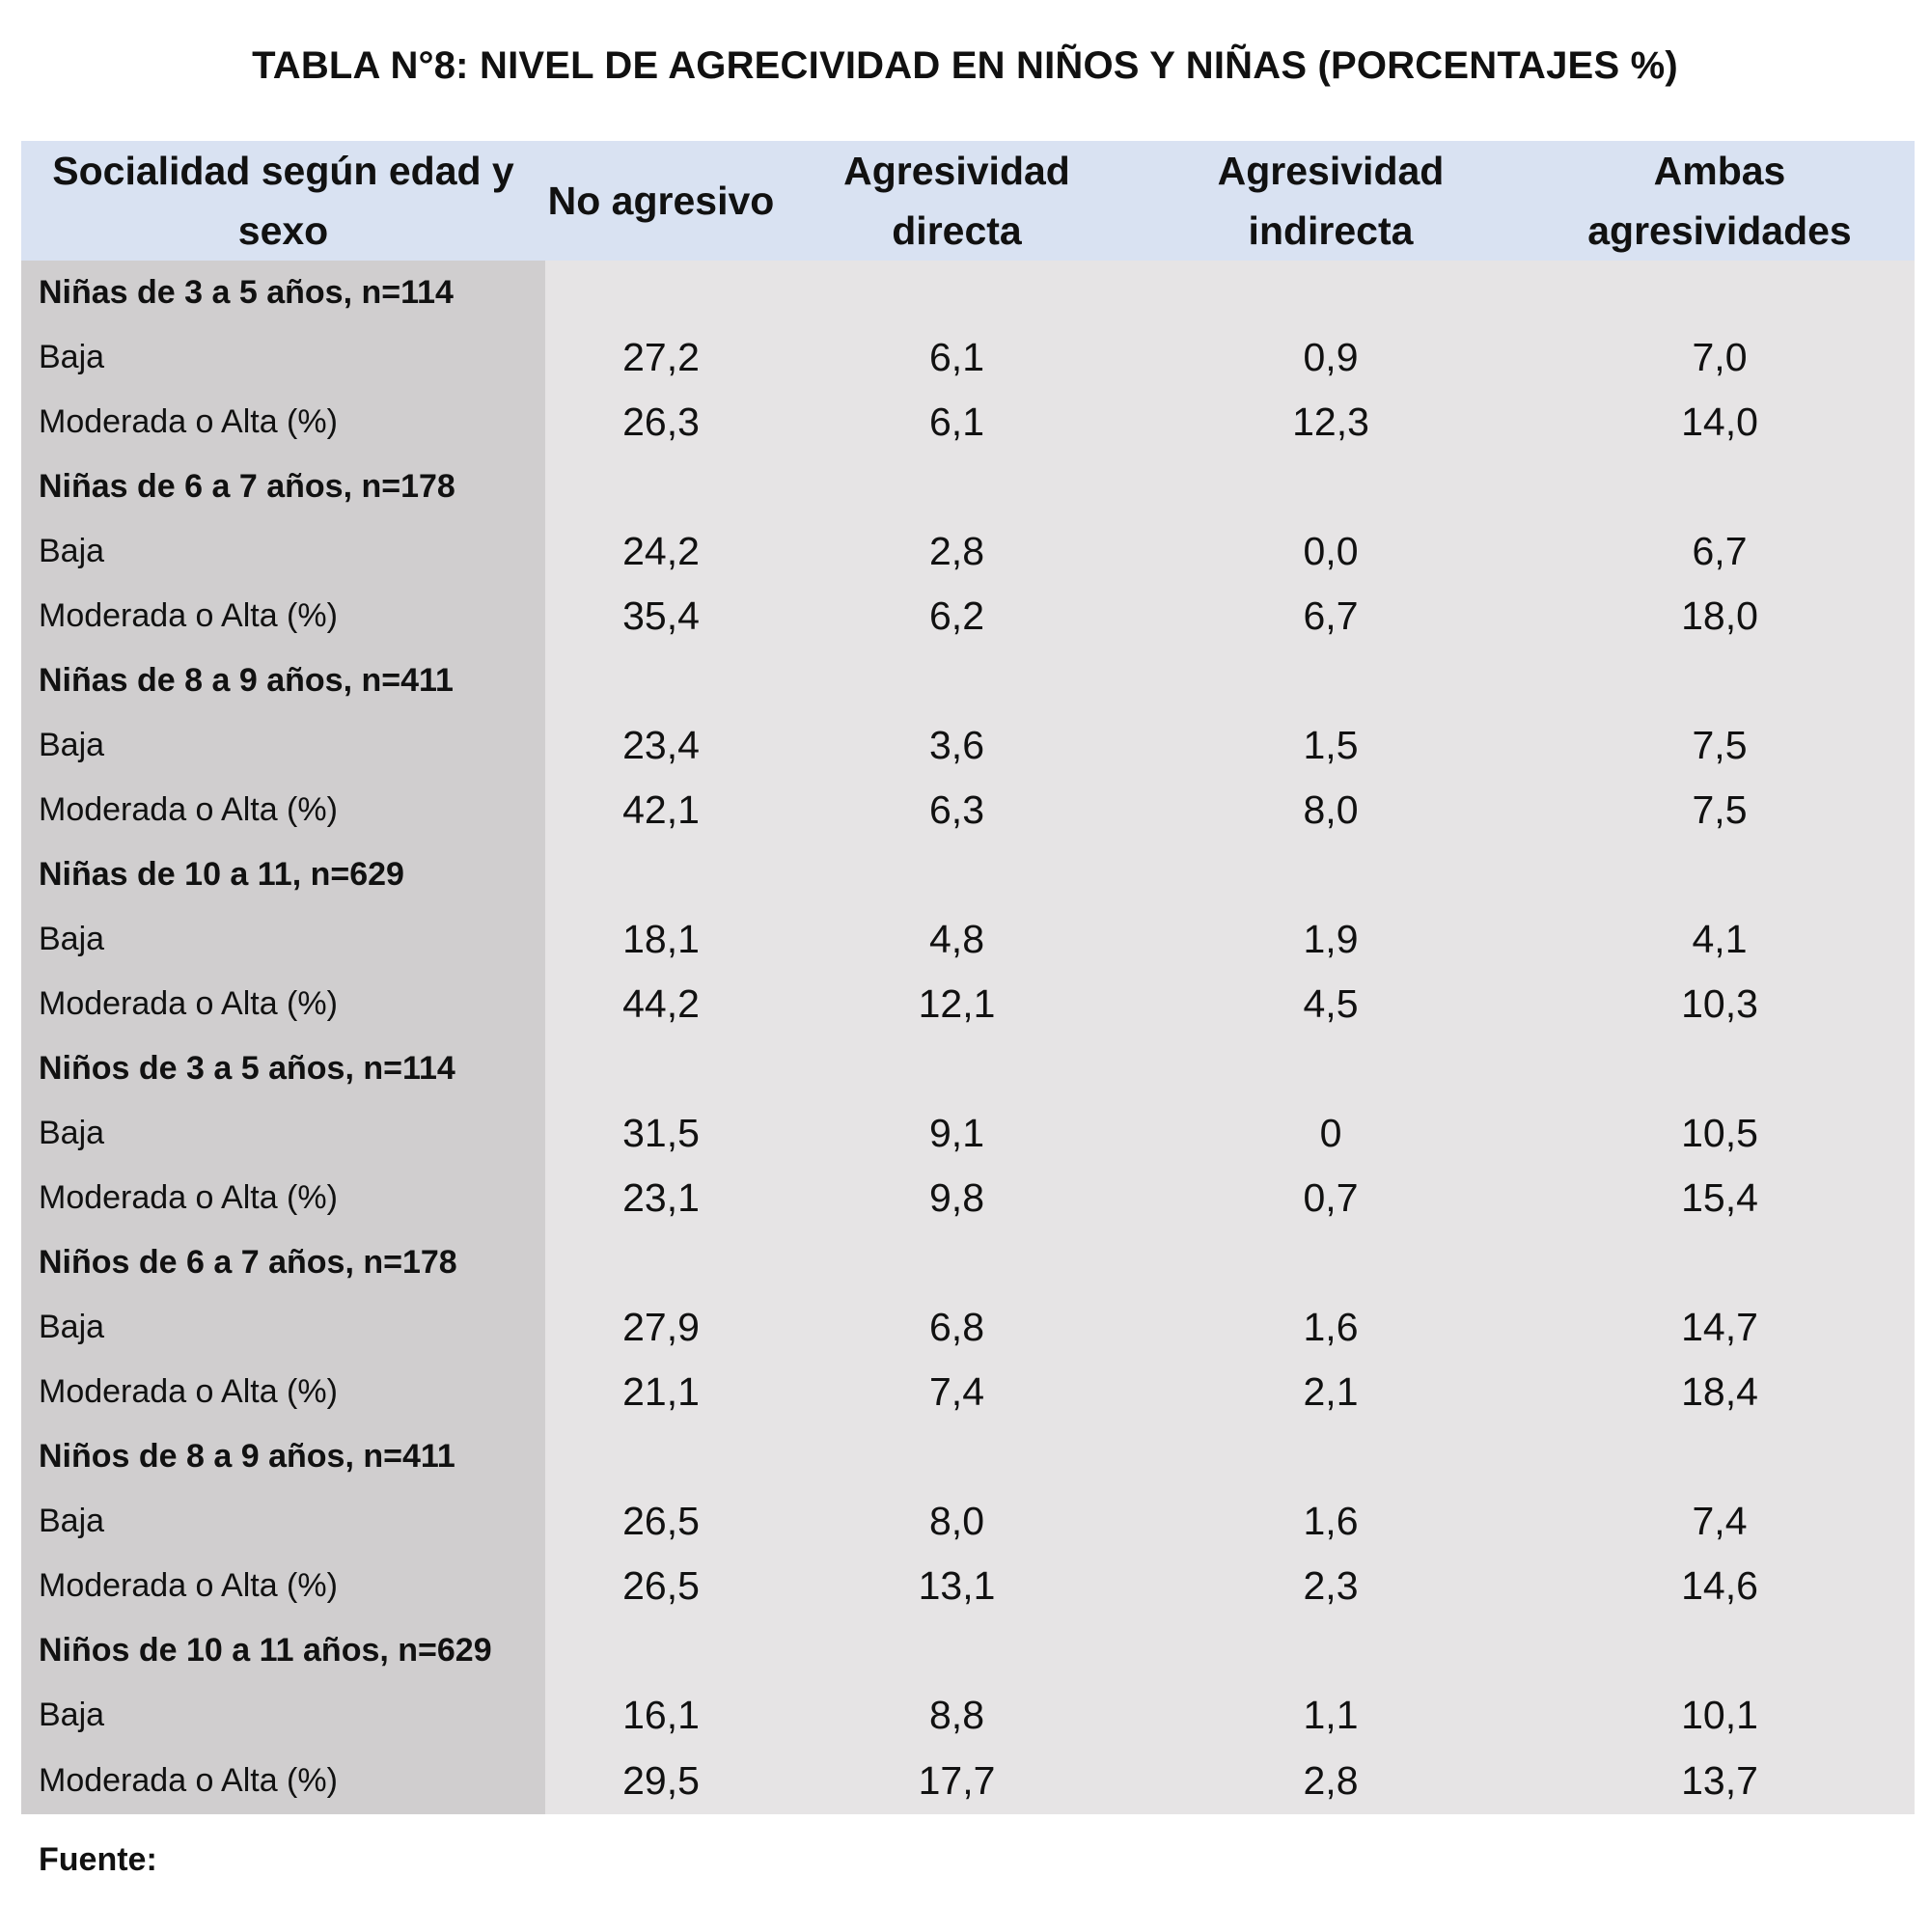 This screenshot has height=1932, width=1930. Describe the element at coordinates (661, 939) in the screenshot. I see `value-cell: 18,1` at that location.